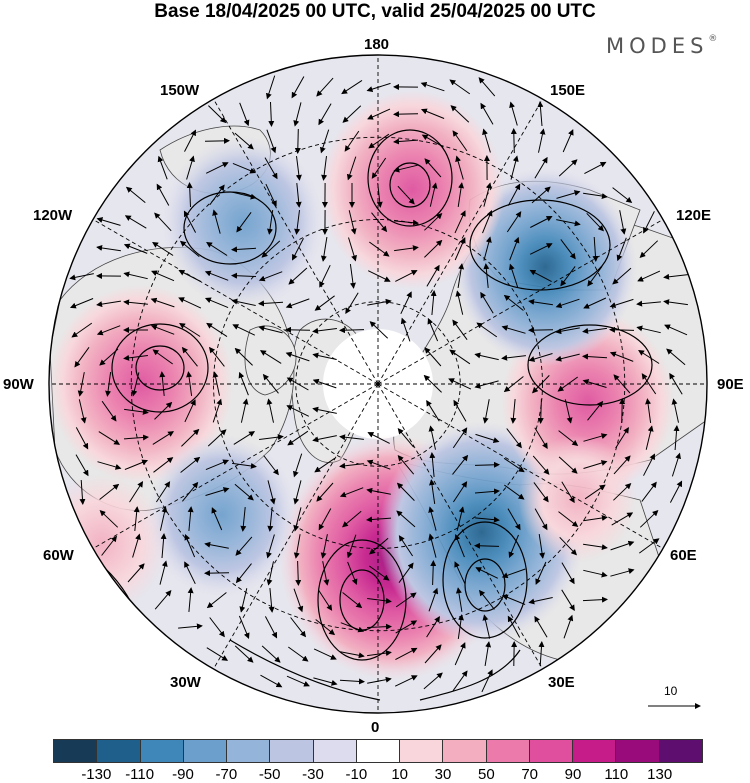  I want to click on colorbar-tick-label: -90, so click(183, 774).